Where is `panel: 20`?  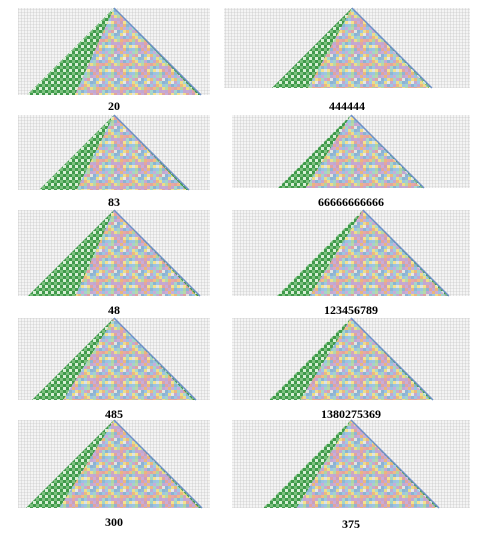
panel: 20 is located at coordinates (114, 60).